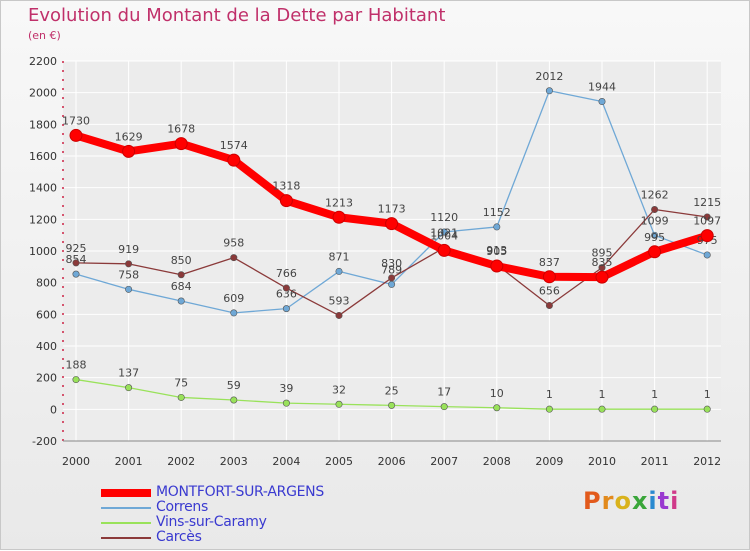  What do you see at coordinates (128, 274) in the screenshot?
I see `data-label: 758` at bounding box center [128, 274].